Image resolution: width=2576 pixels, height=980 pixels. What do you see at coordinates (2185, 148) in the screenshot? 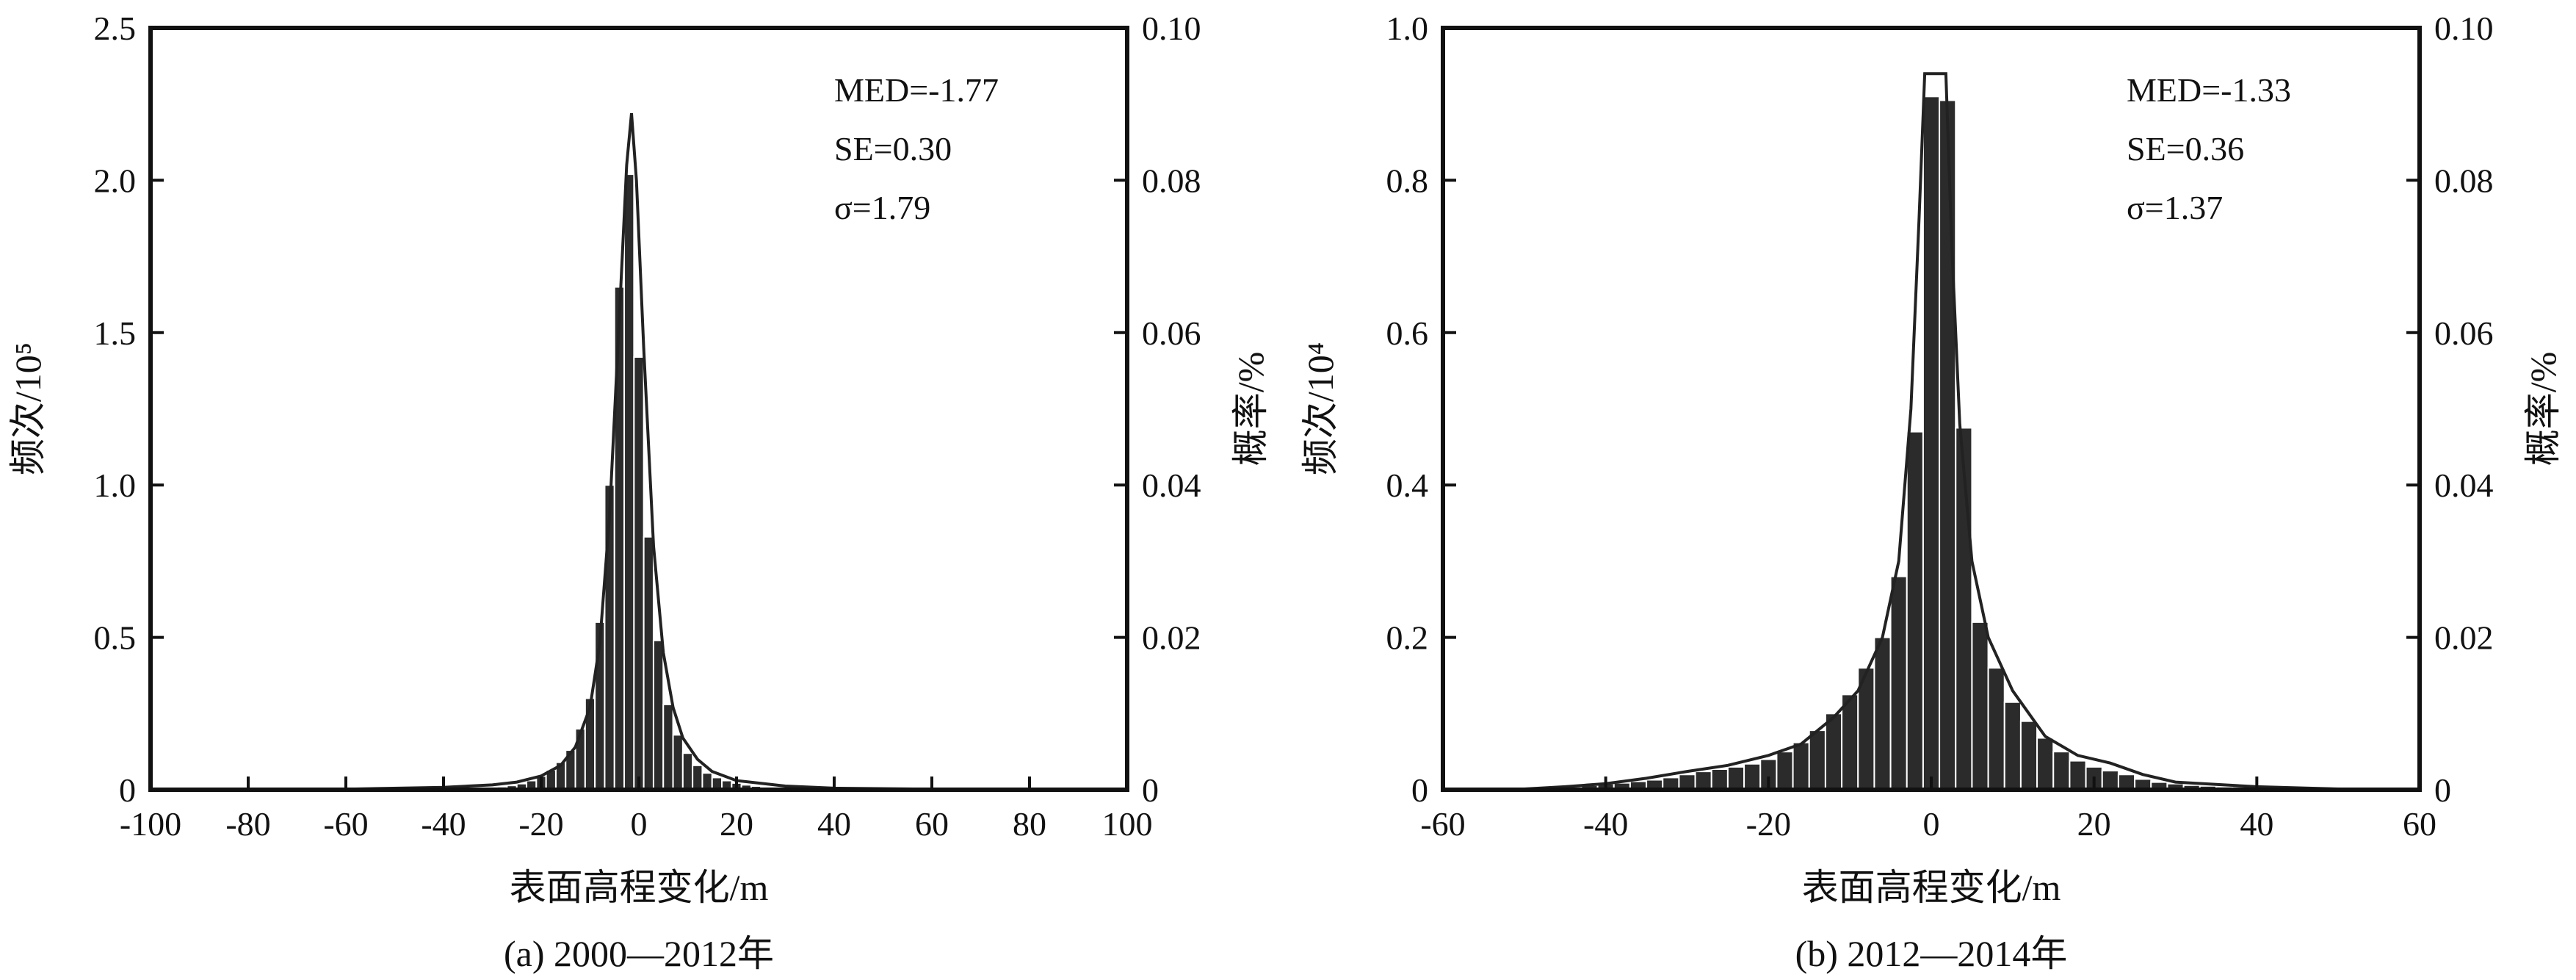
I see `stat-se: SE=0.36` at bounding box center [2185, 148].